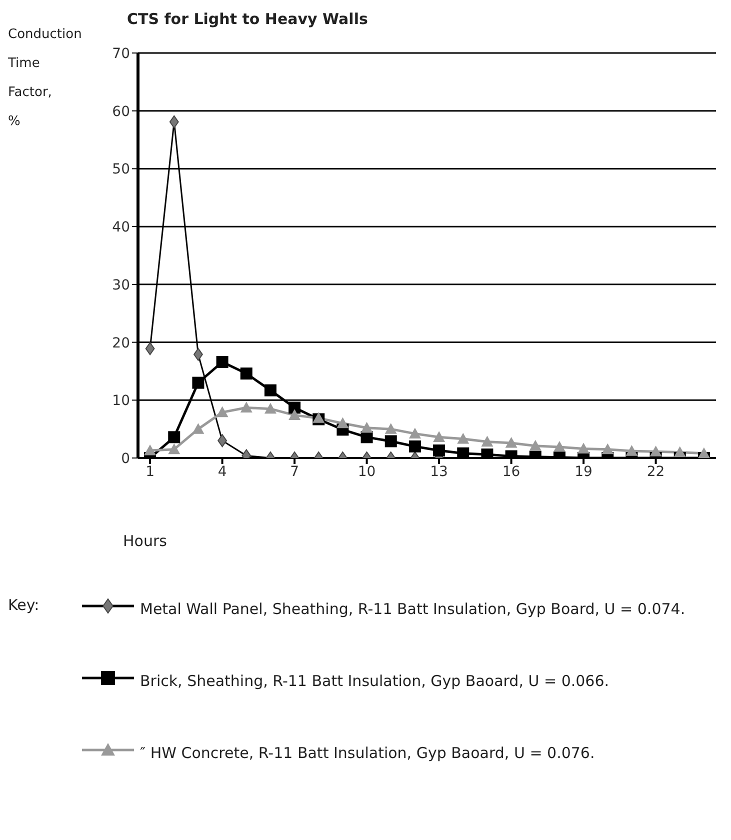 Image resolution: width=731 pixels, height=840 pixels. Describe the element at coordinates (121, 285) in the screenshot. I see `y-tick-label: 30` at that location.